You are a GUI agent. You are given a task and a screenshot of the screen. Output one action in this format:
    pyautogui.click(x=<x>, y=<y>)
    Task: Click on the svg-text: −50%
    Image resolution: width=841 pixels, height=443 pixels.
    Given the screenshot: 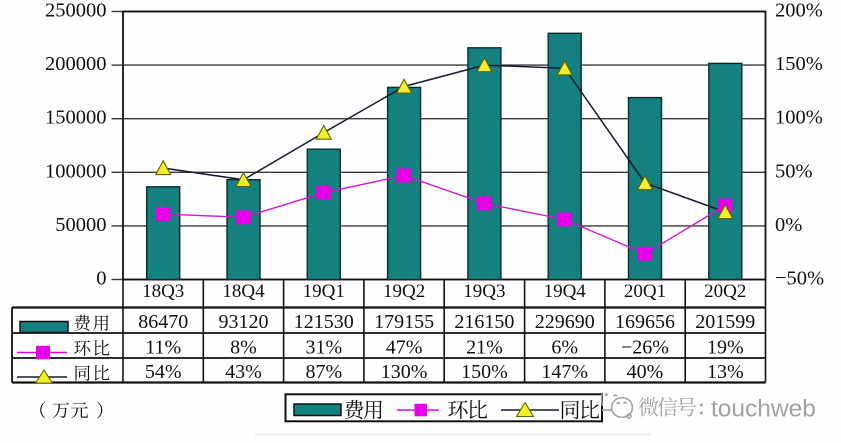 What is the action you would take?
    pyautogui.click(x=799, y=279)
    